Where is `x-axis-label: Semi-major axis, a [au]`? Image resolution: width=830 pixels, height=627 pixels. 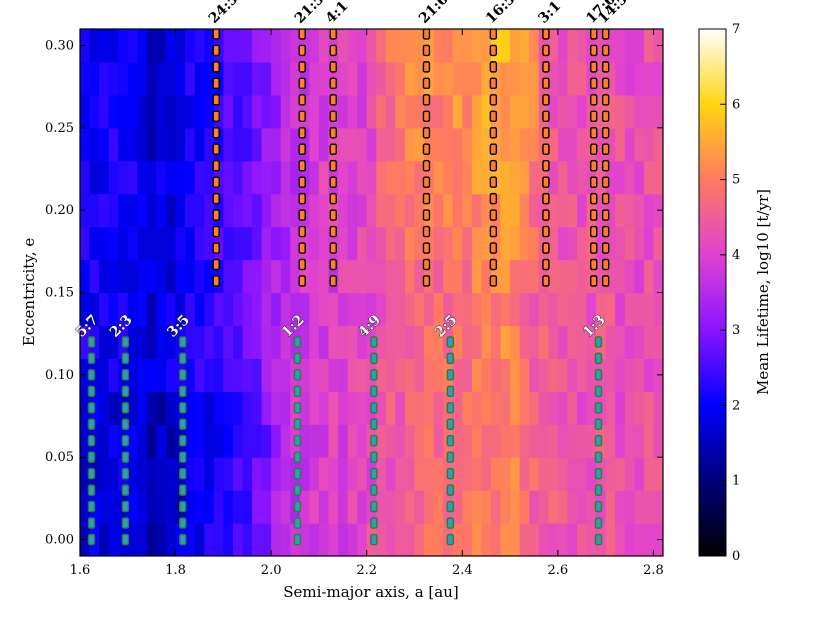
x-axis-label: Semi-major axis, a [au] is located at coordinates (370, 592).